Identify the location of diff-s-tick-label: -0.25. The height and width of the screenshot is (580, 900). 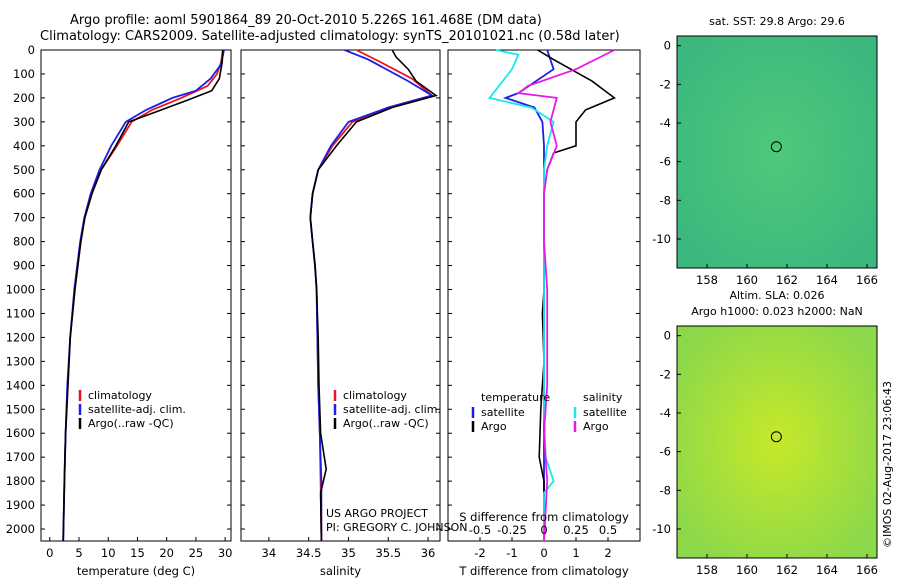
(512, 530).